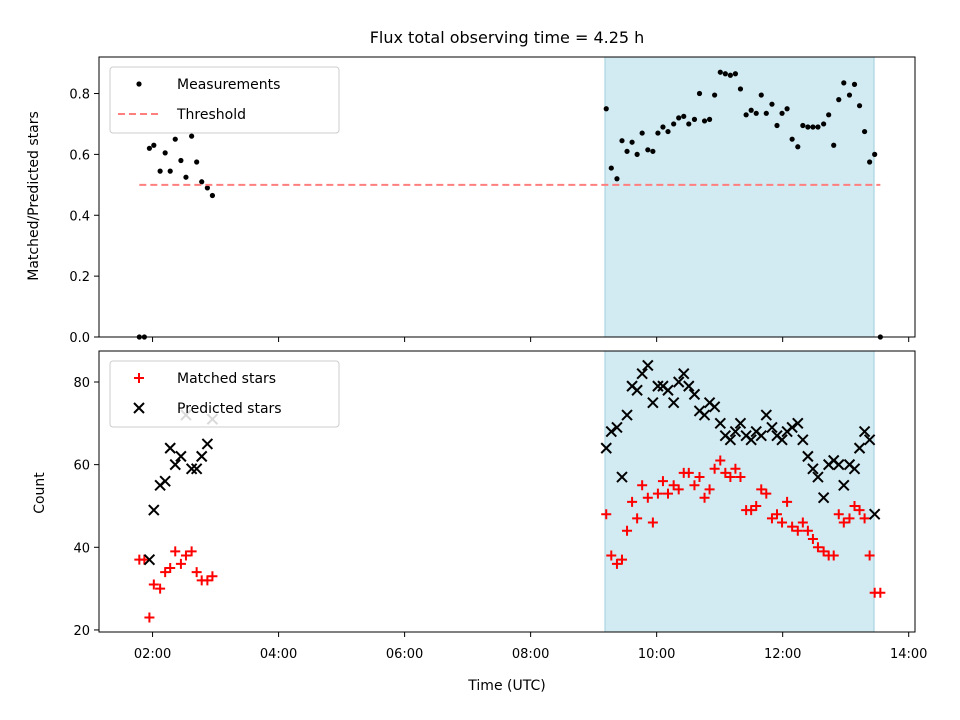  I want to click on legend: Matched stars Predicted stars, so click(224, 394).